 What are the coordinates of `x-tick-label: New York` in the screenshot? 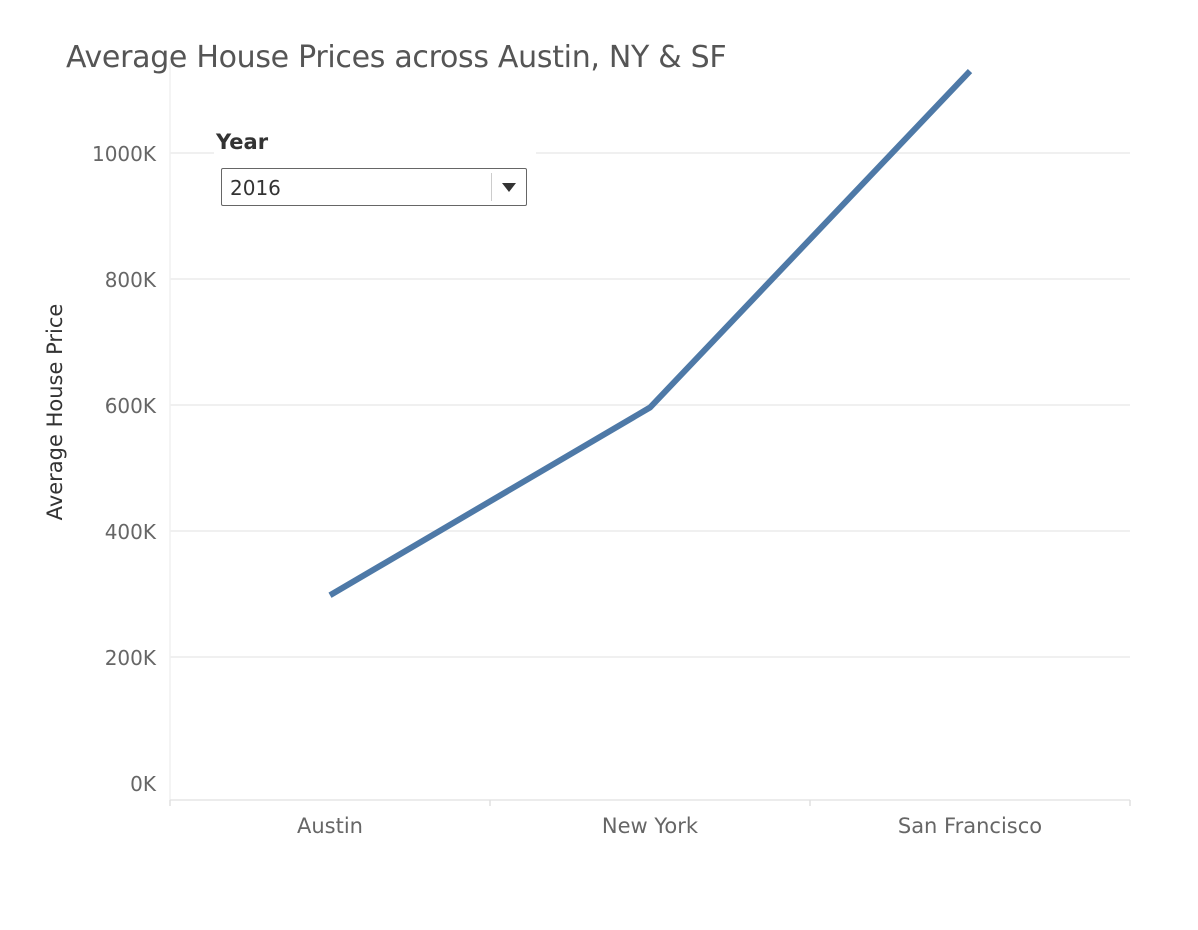 It's located at (650, 826).